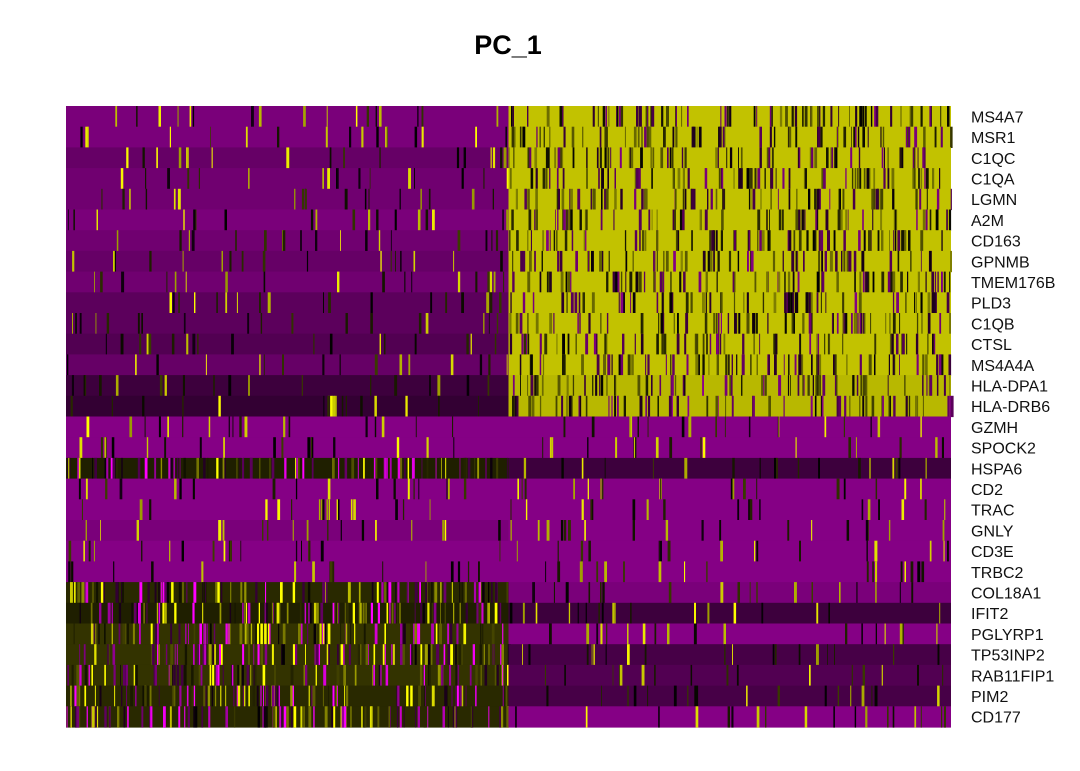 The height and width of the screenshot is (771, 1080). I want to click on heatmap-block-trbc2-group1, so click(287, 572).